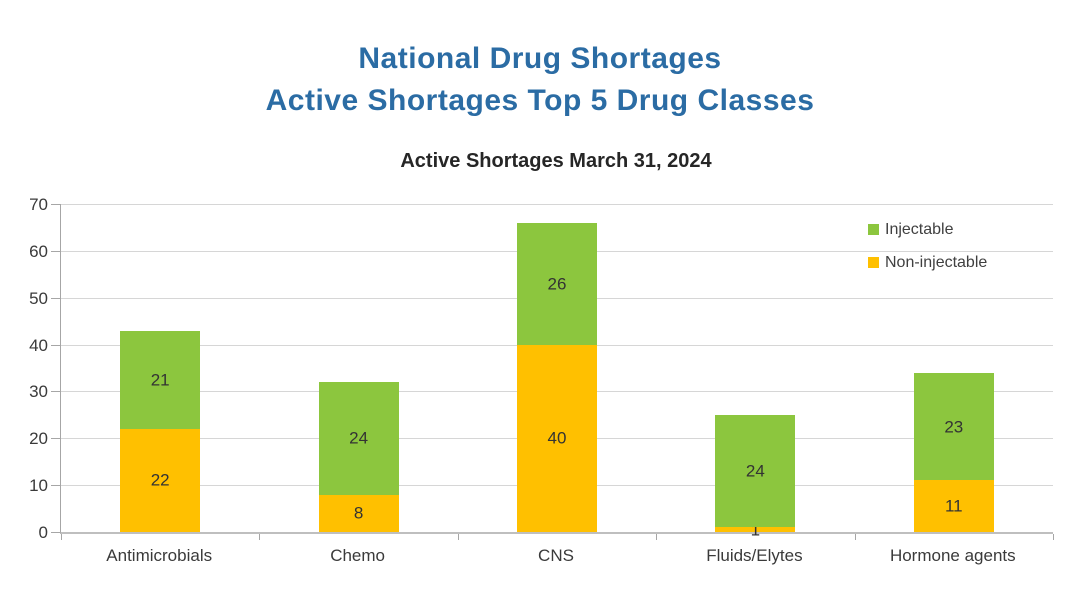 The image size is (1080, 589). What do you see at coordinates (953, 368) in the screenshot?
I see `bar-hormone-agents: 11 23` at bounding box center [953, 368].